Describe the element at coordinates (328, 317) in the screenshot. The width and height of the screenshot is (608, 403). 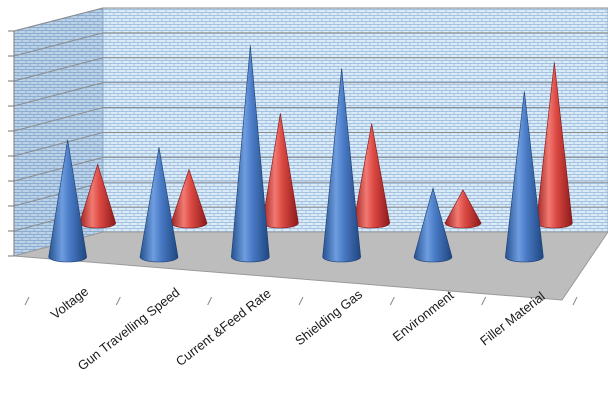
I see `category-label: Shielding Gas` at that location.